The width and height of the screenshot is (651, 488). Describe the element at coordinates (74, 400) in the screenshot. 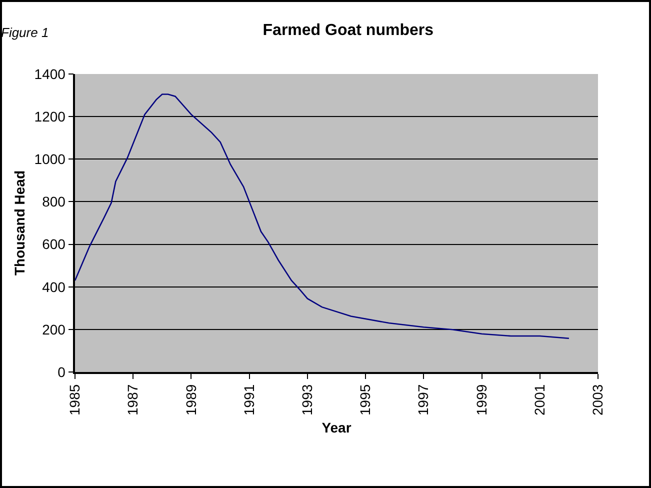

I see `x-tick-label: 1985` at that location.